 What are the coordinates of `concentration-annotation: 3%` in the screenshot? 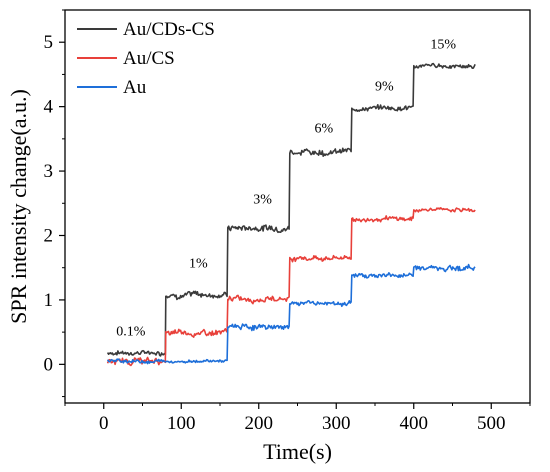 It's located at (262, 199).